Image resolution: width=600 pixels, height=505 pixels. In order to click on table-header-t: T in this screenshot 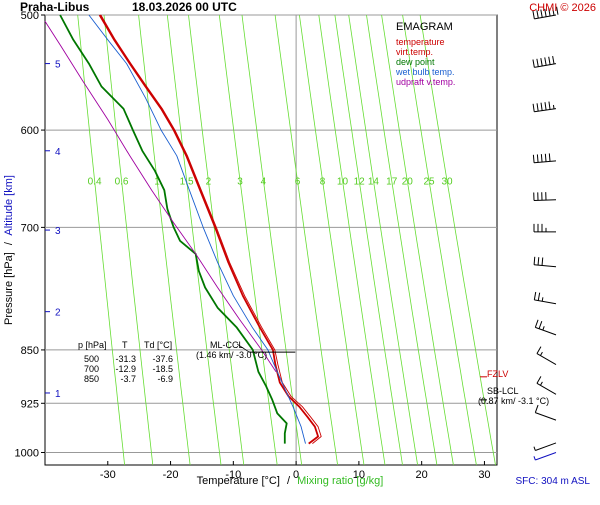, I will do `click(125, 345)`.